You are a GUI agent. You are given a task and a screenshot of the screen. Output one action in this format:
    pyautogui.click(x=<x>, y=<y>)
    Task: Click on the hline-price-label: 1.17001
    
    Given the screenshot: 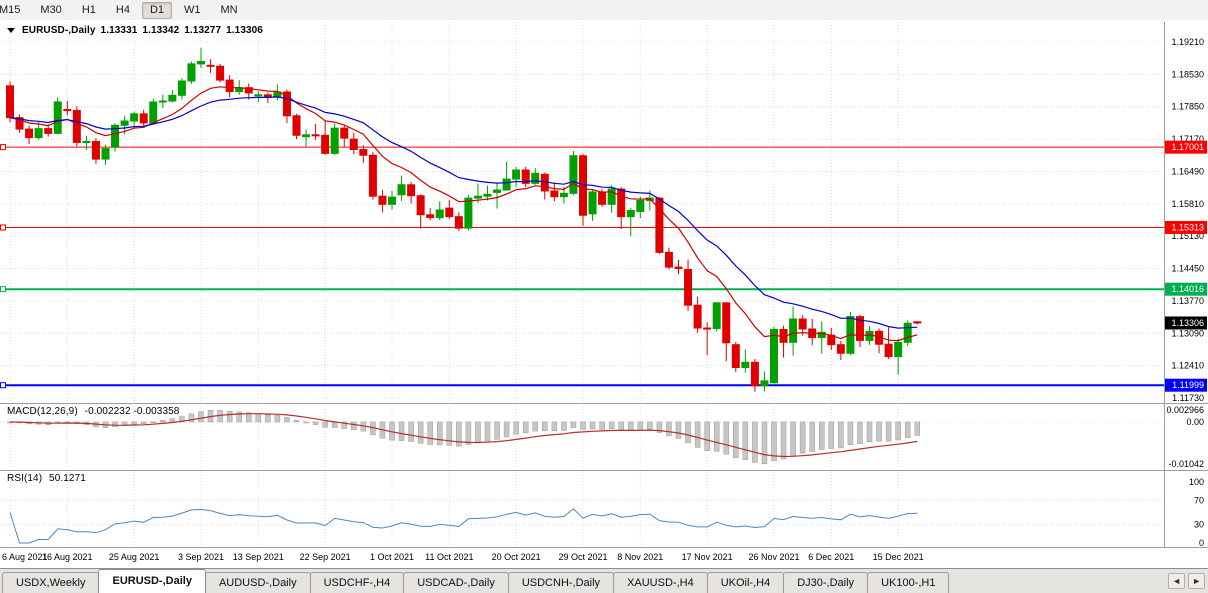 What is the action you would take?
    pyautogui.click(x=1186, y=147)
    